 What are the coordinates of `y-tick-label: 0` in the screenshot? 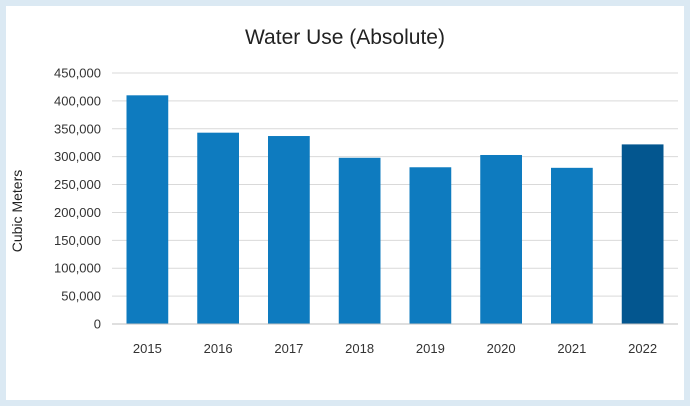 It's located at (97, 324).